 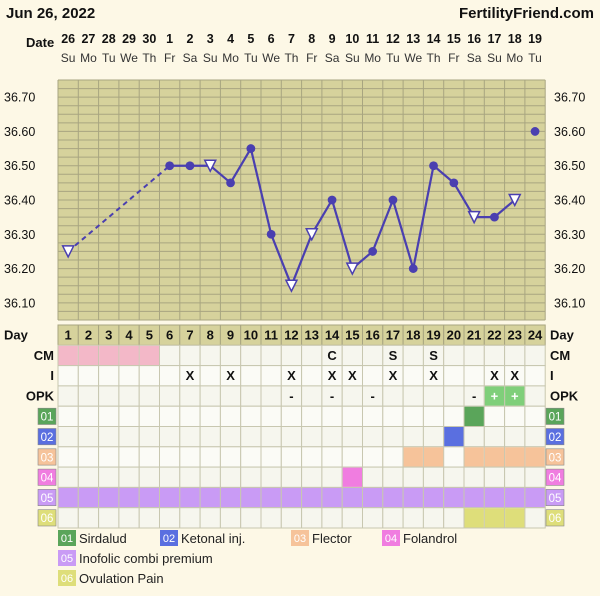 I want to click on weekday-label: Mo, so click(x=88, y=58).